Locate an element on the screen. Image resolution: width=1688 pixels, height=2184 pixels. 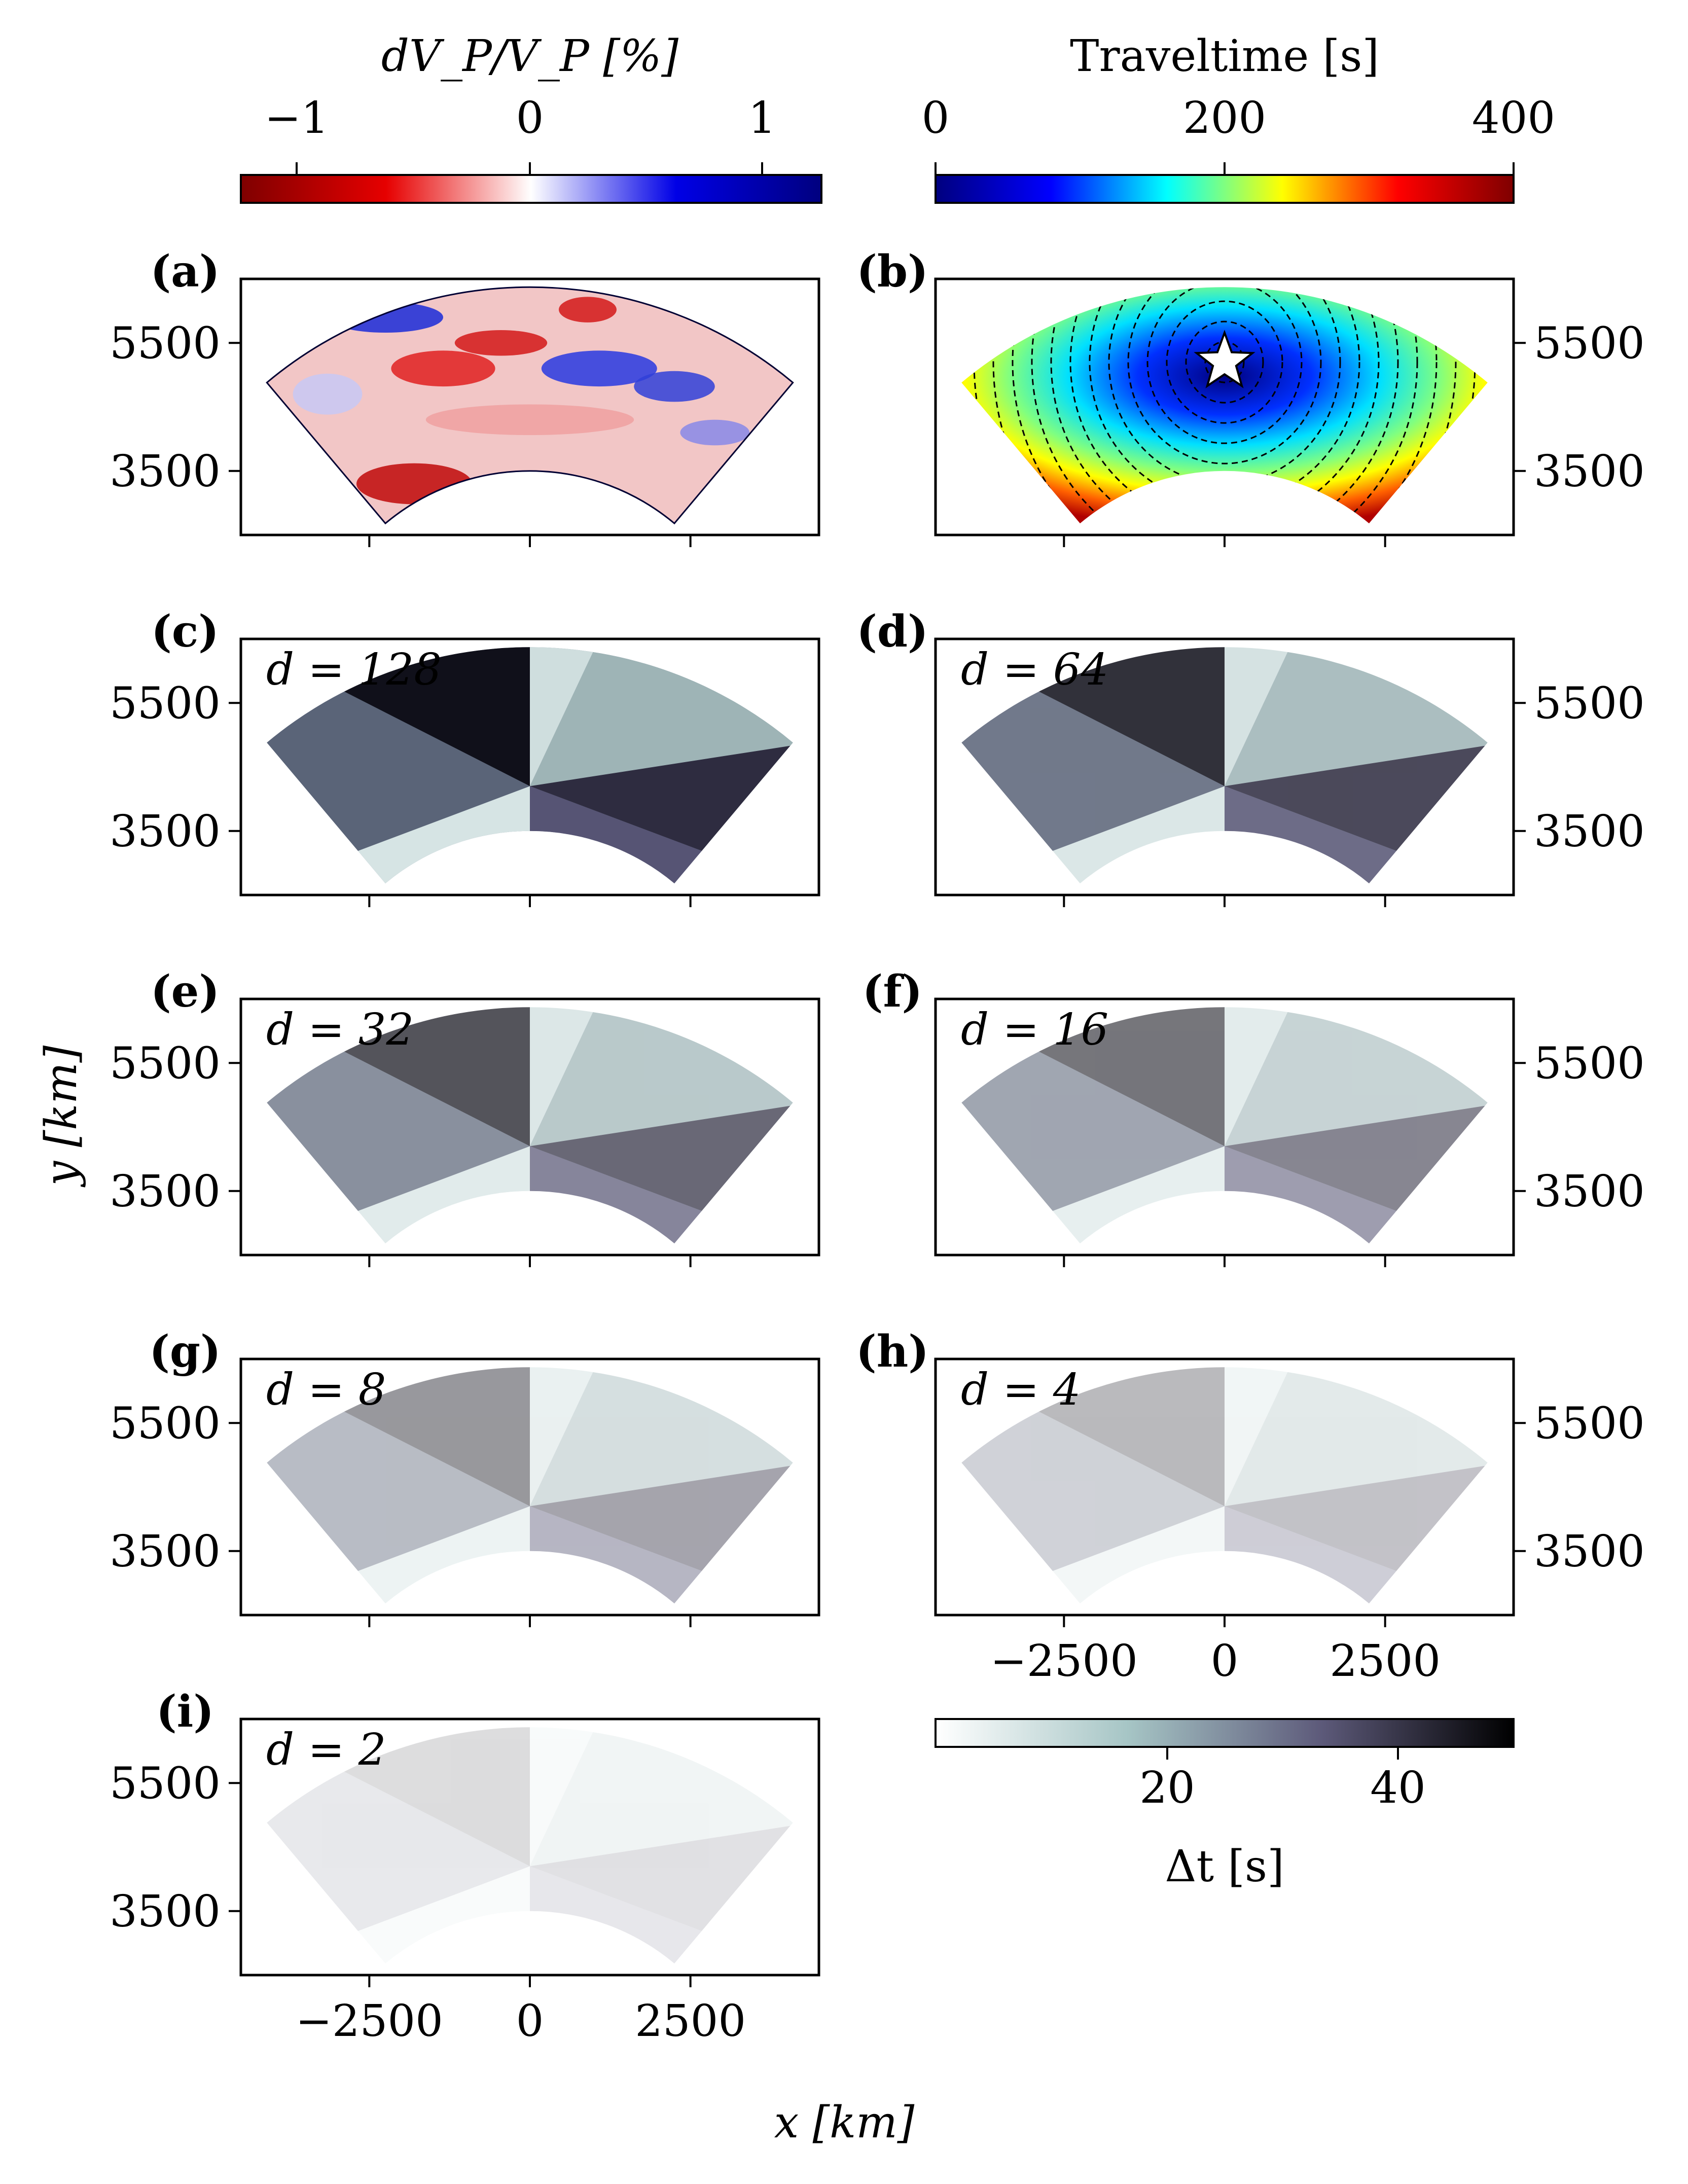
colorbar-velocity-tick: 0 is located at coordinates (530, 118).